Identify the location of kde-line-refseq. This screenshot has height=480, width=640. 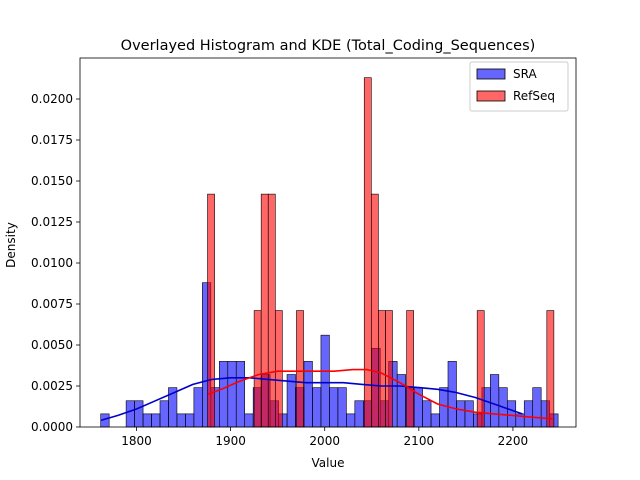
(380, 394).